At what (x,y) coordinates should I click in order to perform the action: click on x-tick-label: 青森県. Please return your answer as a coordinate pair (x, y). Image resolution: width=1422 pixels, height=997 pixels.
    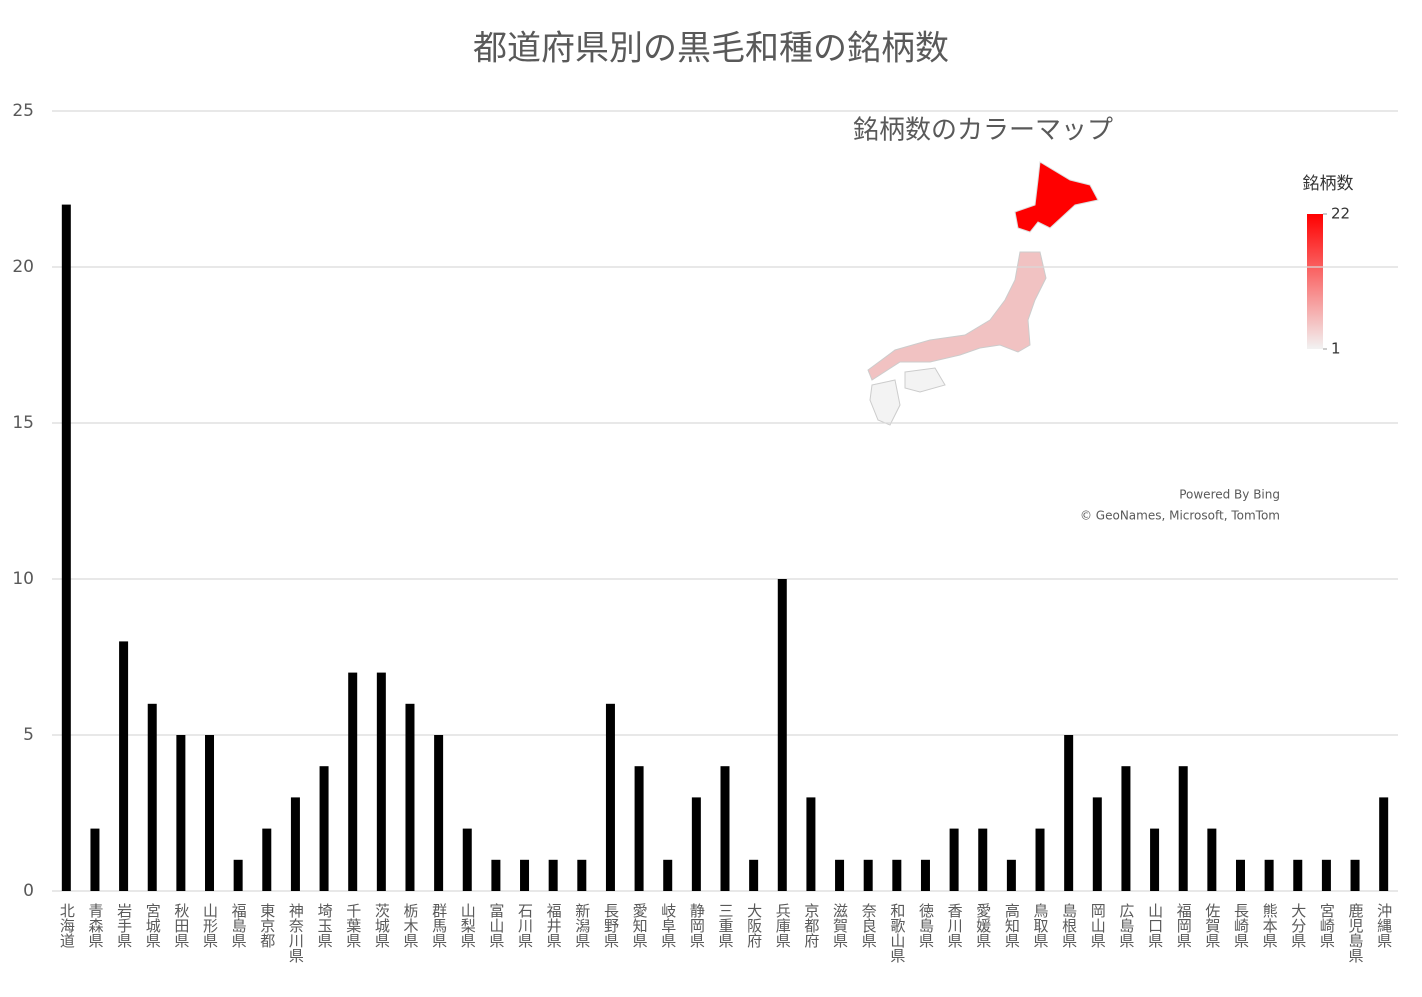
    Looking at the image, I should click on (95, 925).